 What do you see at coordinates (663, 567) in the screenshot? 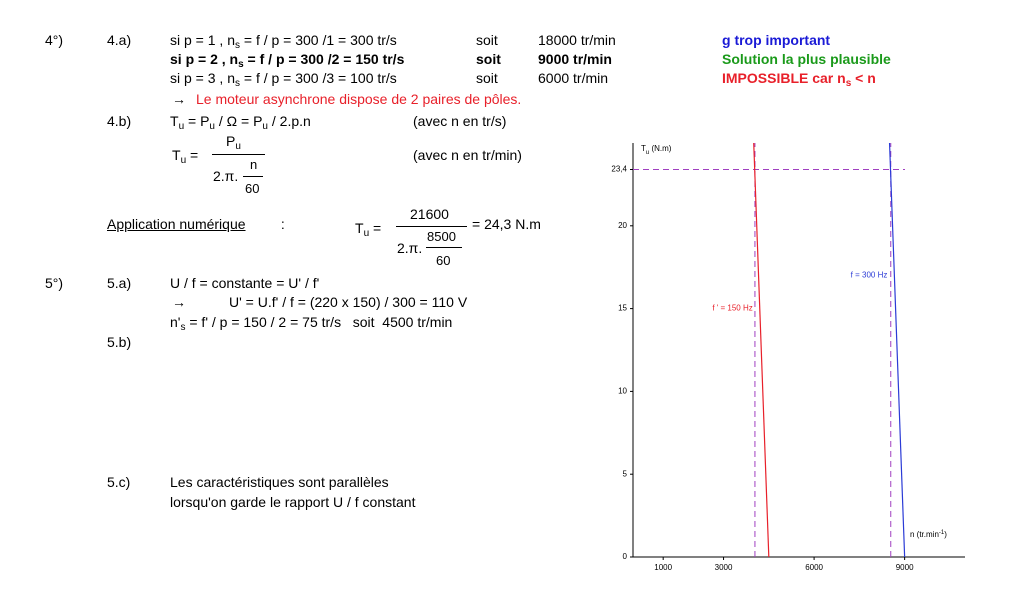
I see `x-tick-label: 1000` at bounding box center [663, 567].